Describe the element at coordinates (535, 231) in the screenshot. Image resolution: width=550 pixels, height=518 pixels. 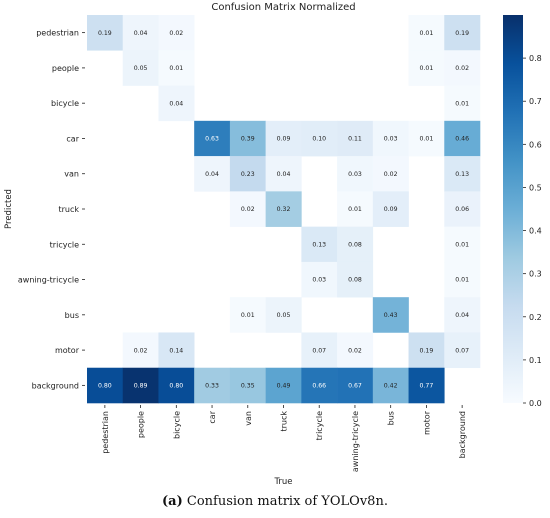
I see `colorbar-tick-label: 0.4` at that location.